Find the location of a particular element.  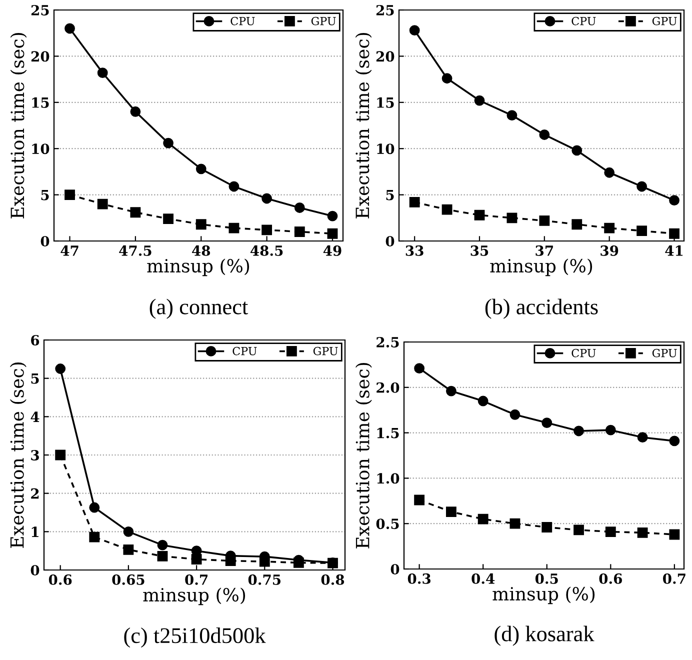

text: (a) connect is located at coordinates (199, 308).